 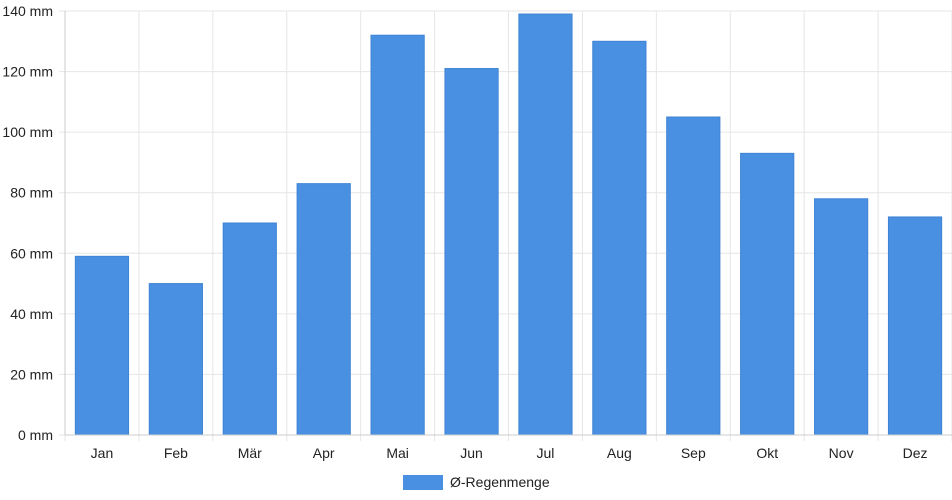 I want to click on x-axis: Jan Feb Mär Apr Mai Jun Jul Aug Sep Okt Nov Dez, so click(x=508, y=447).